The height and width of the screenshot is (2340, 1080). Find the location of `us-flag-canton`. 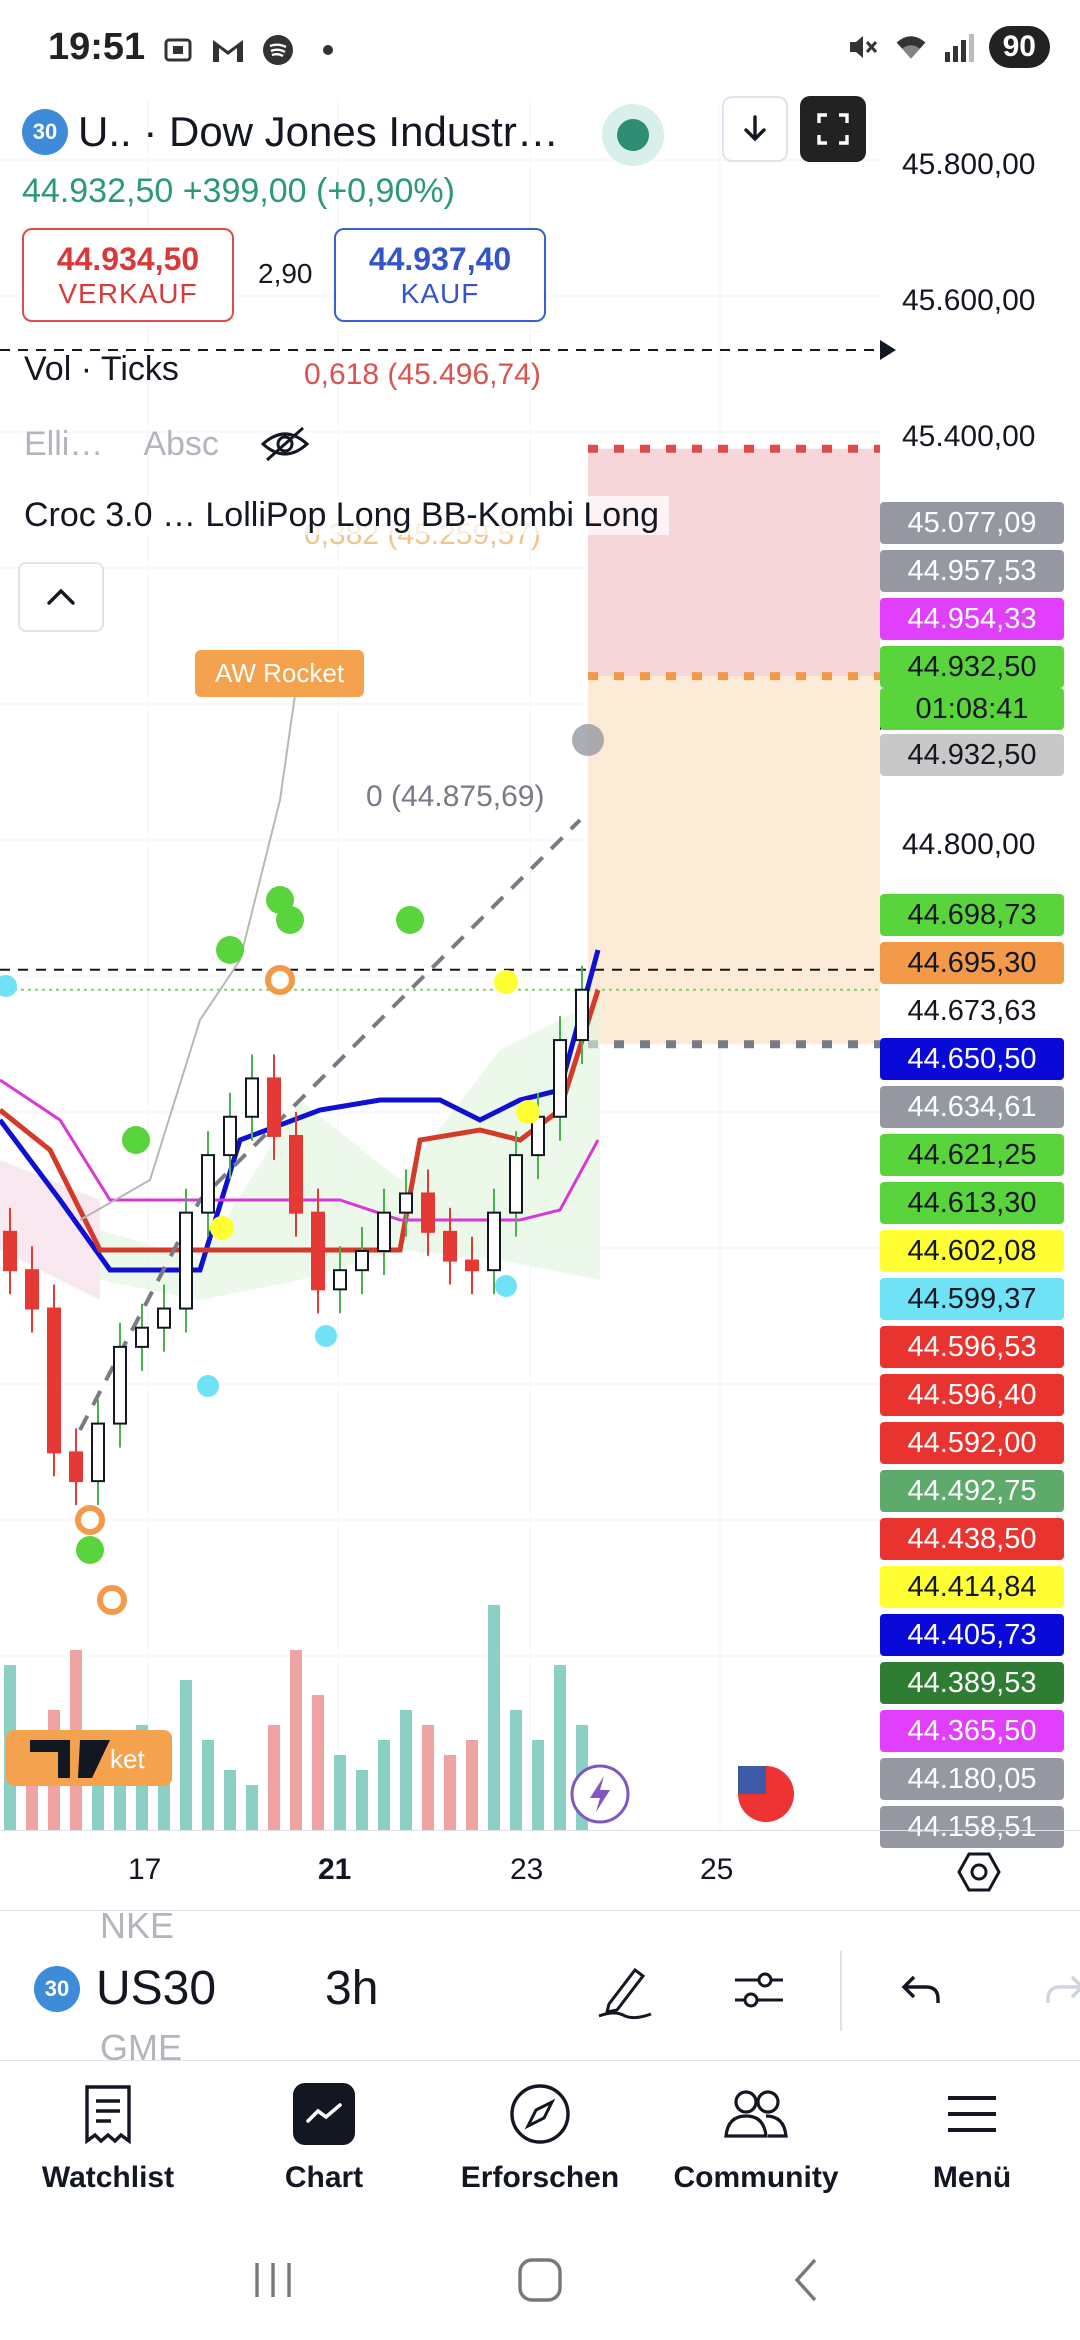

us-flag-canton is located at coordinates (752, 1780).